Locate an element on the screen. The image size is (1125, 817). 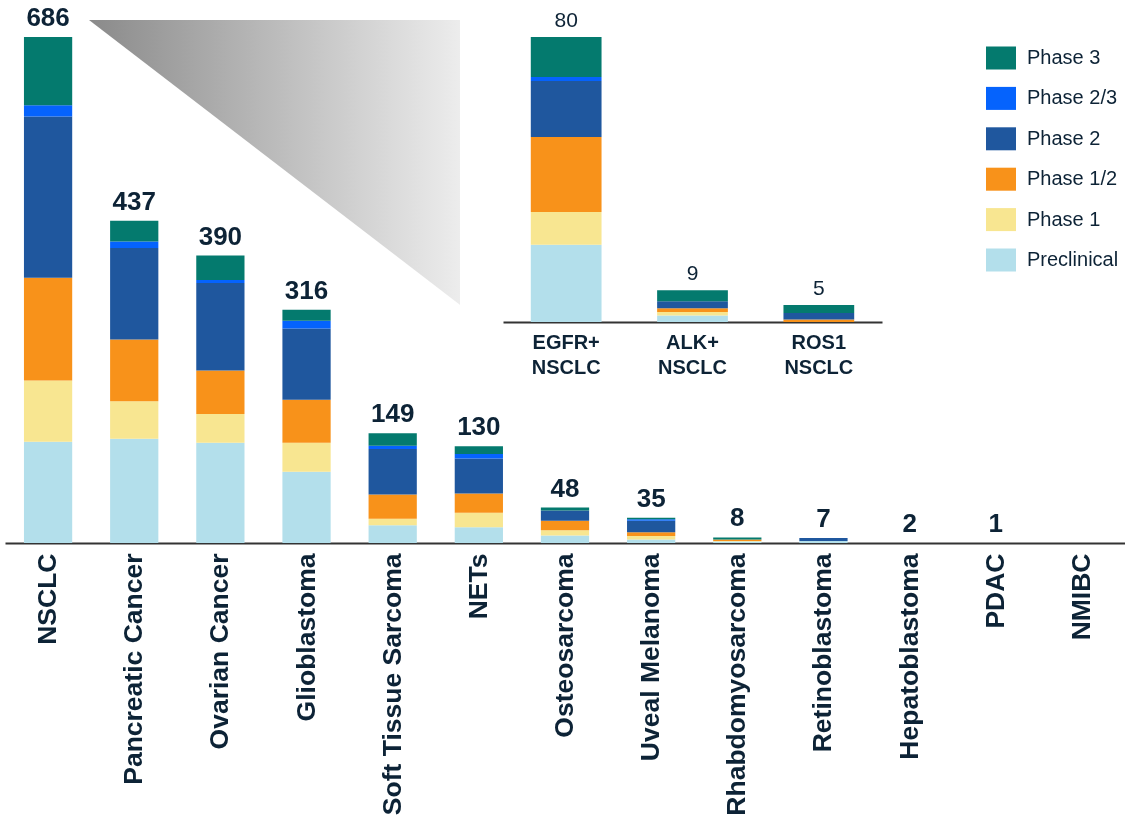
x-tick-label: Glioblastoma is located at coordinates (305, 637).